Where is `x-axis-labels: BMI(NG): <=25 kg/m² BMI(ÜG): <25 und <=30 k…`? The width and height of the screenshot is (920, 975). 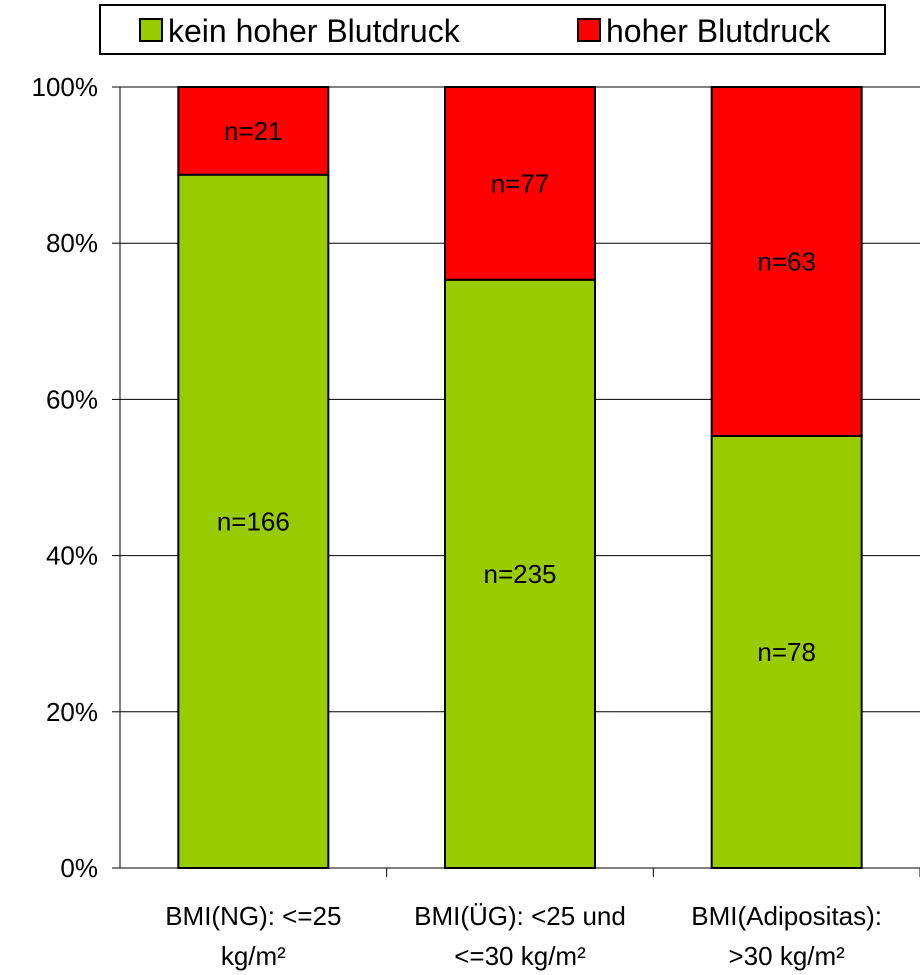 x-axis-labels: BMI(NG): <=25 kg/m² BMI(ÜG): <25 und <=30 k… is located at coordinates (523, 936).